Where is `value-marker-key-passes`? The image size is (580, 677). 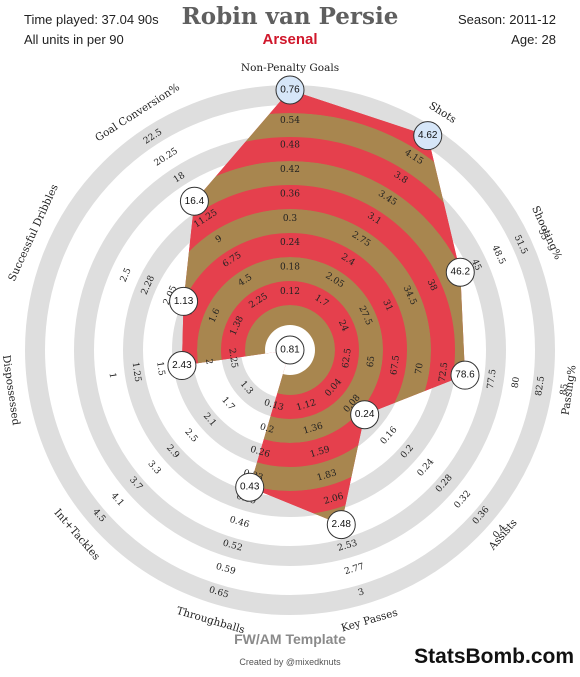 value-marker-key-passes is located at coordinates (341, 525).